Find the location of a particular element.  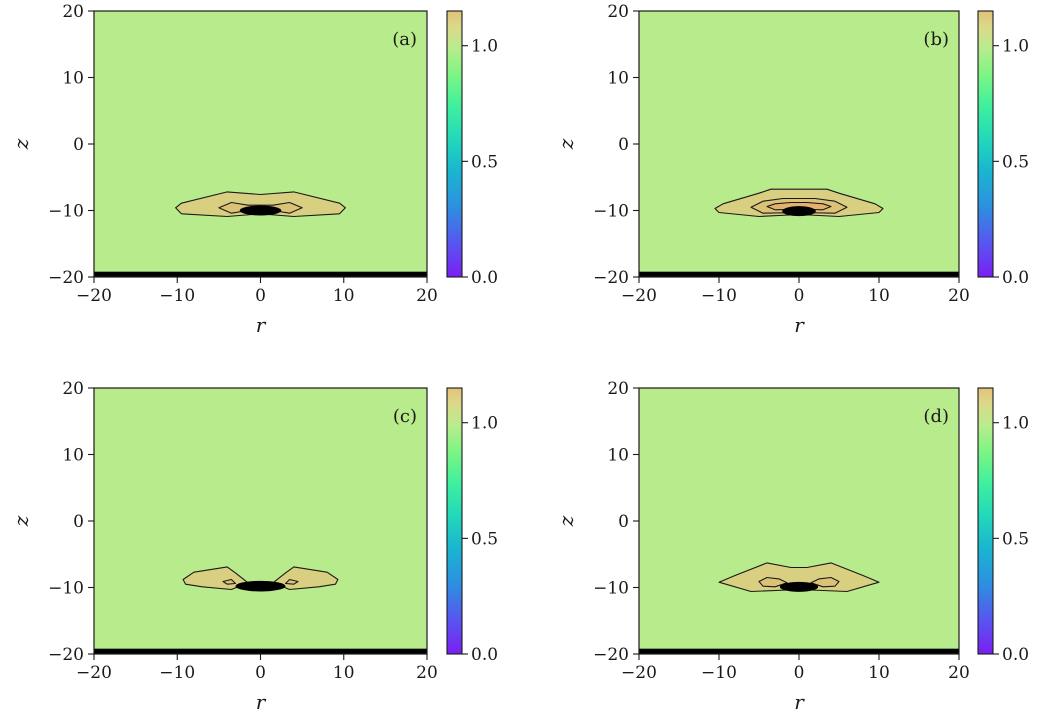

panel-label: (c) is located at coordinates (405, 416).